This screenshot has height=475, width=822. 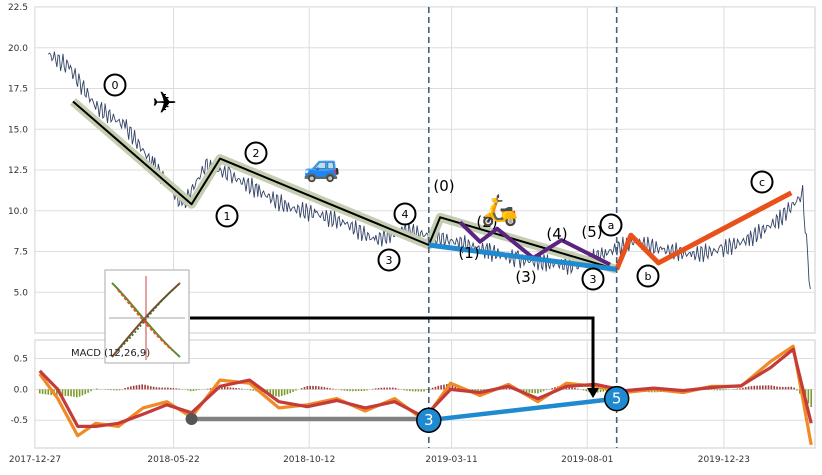 What do you see at coordinates (164, 103) in the screenshot?
I see `airplane-icon: ✈` at bounding box center [164, 103].